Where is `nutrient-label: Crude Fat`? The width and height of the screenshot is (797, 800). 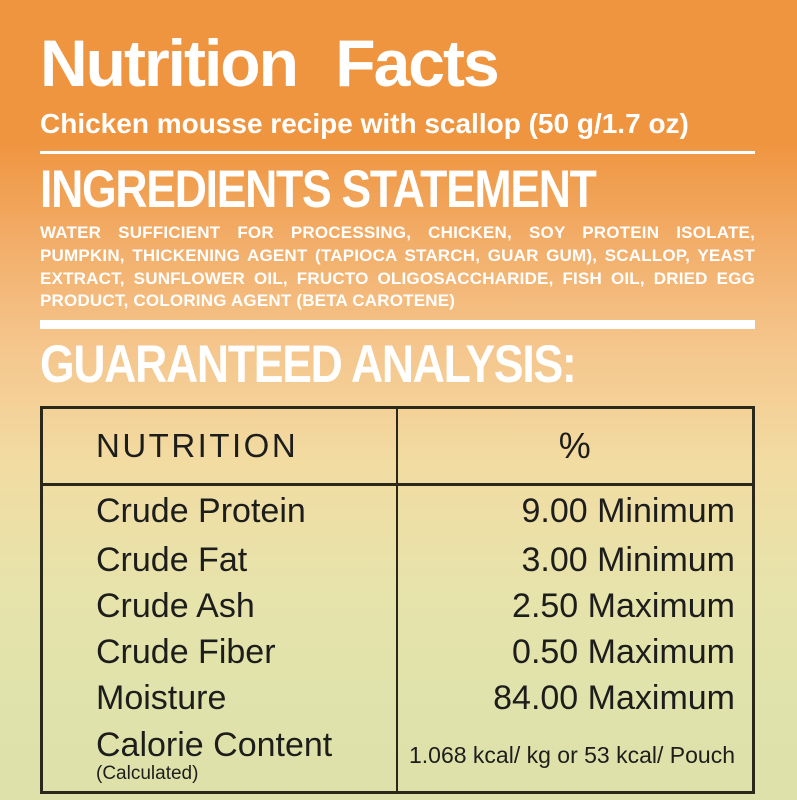
nutrient-label: Crude Fat is located at coordinates (172, 559).